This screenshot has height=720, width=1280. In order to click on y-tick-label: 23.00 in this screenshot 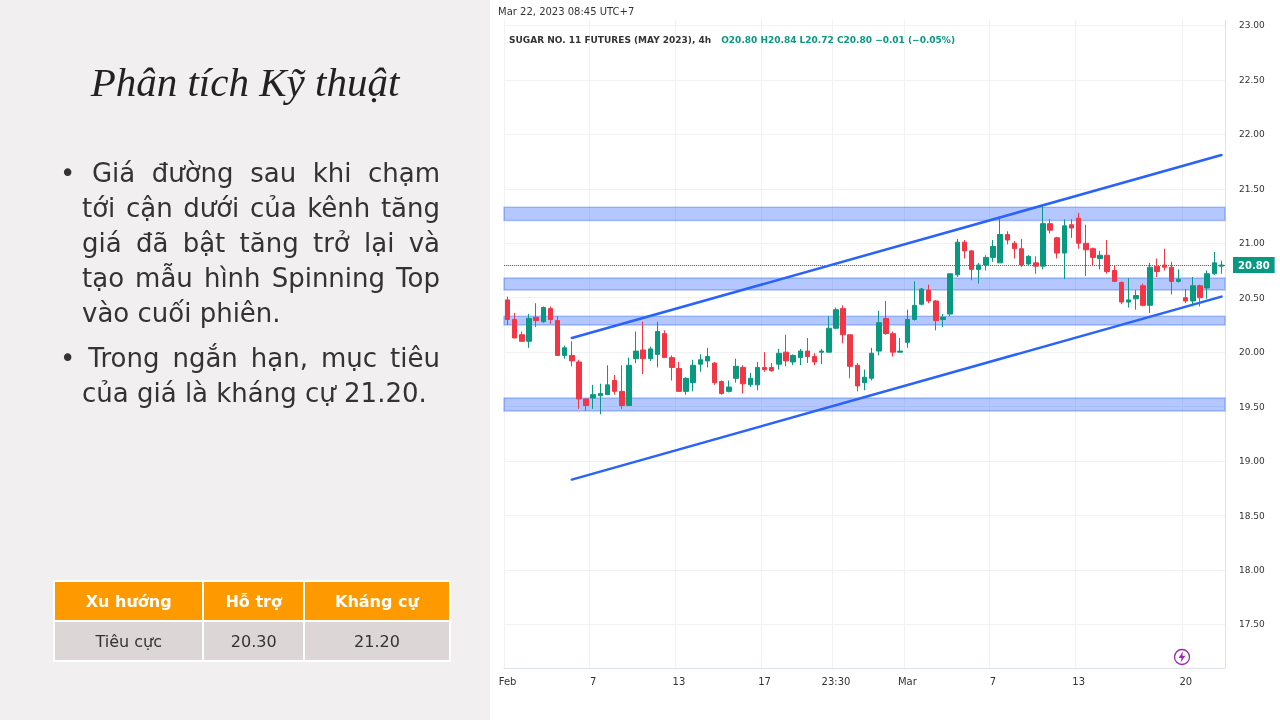, I will do `click(1252, 25)`.